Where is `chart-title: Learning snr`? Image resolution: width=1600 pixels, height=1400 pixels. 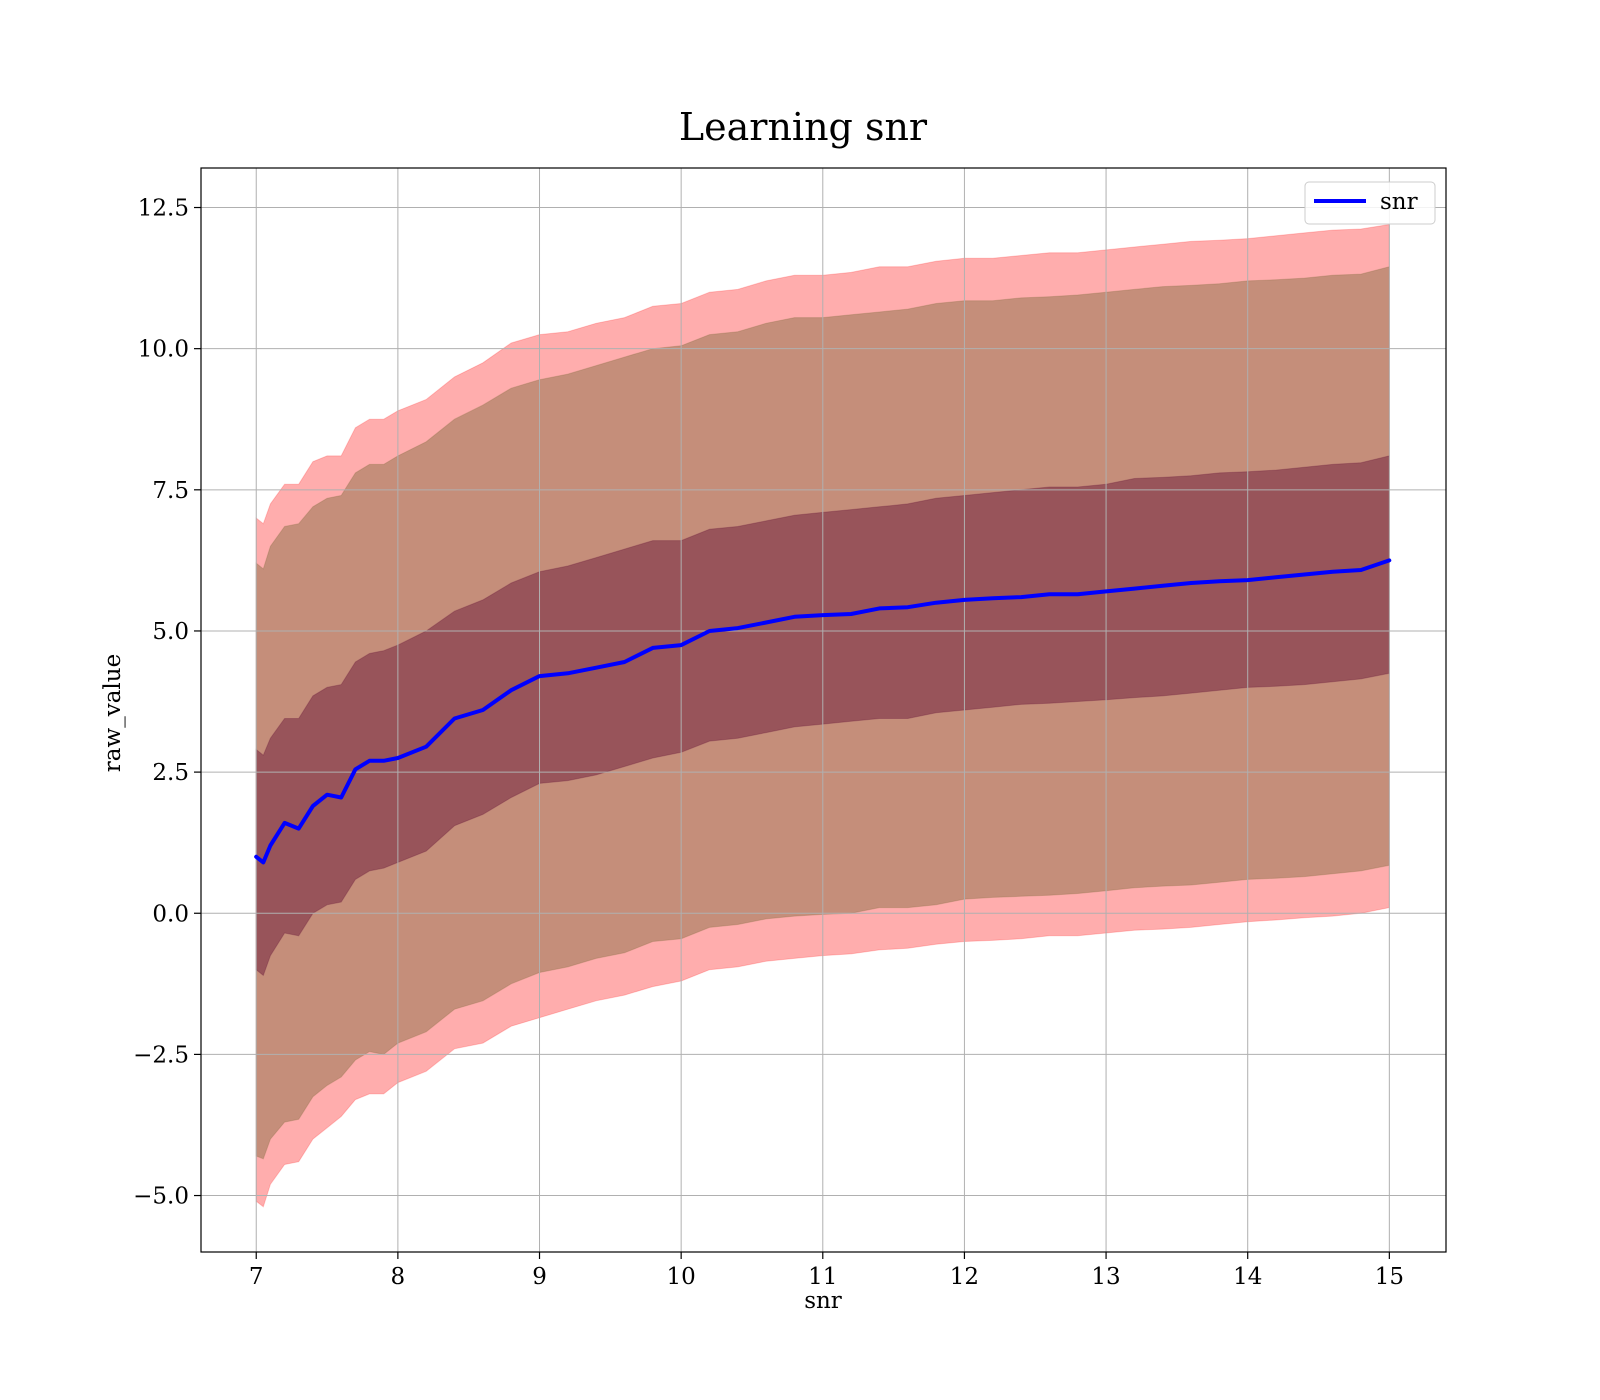 chart-title: Learning snr is located at coordinates (803, 127).